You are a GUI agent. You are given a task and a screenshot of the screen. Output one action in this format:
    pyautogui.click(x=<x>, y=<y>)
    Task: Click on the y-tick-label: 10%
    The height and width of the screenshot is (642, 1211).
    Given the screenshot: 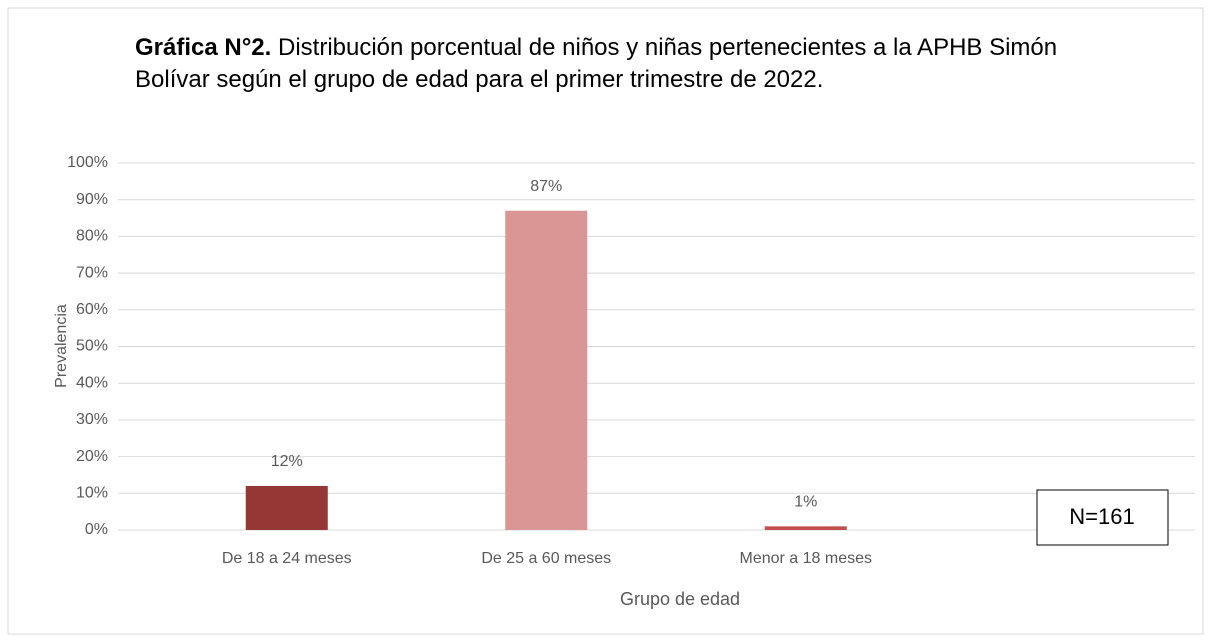 What is the action you would take?
    pyautogui.click(x=92, y=493)
    